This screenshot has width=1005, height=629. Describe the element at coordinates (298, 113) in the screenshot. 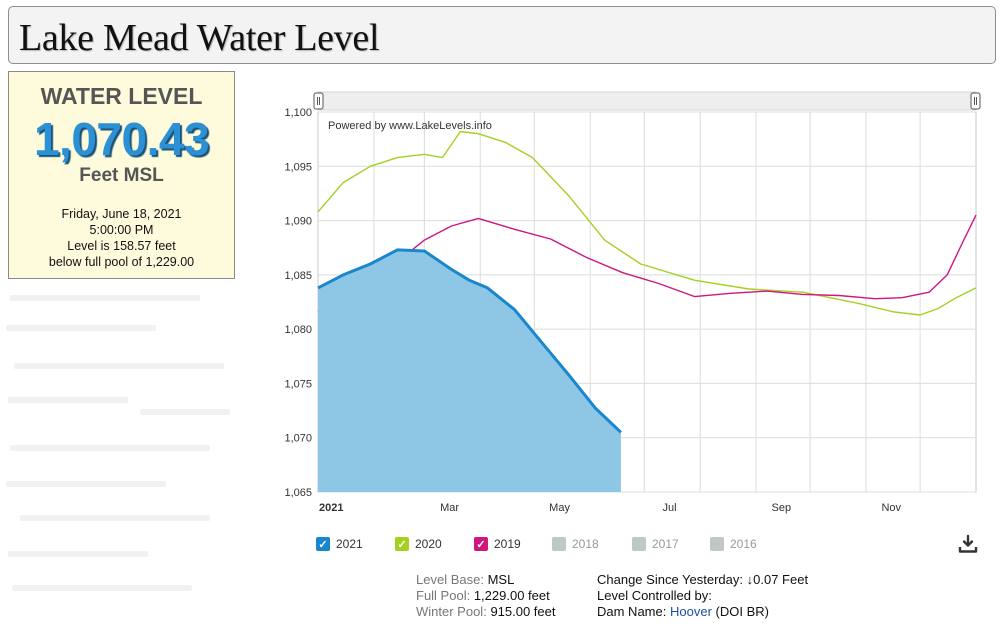

I see `y-tick-label: 1,100` at that location.